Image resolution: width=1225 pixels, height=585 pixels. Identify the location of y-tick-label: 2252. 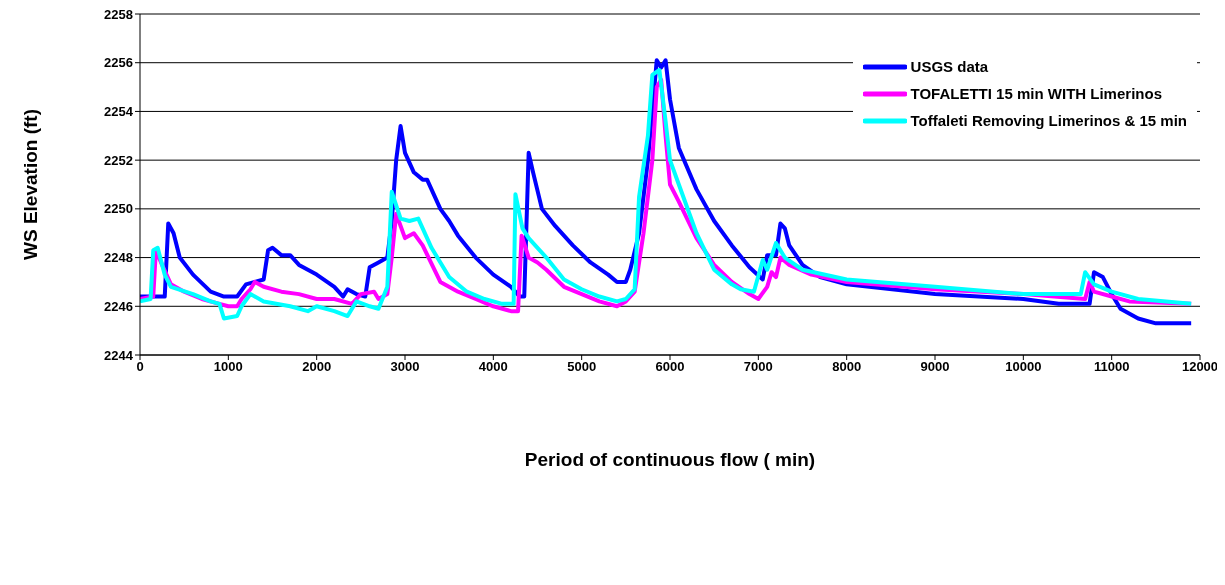
(118, 160).